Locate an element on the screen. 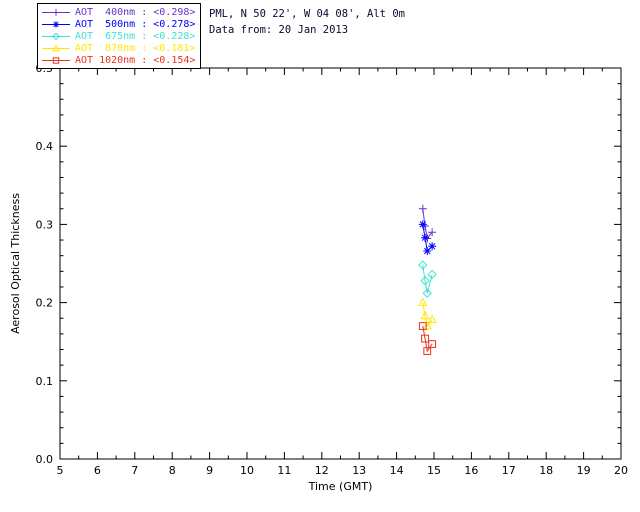  diamond-marker-icon is located at coordinates (56, 36).